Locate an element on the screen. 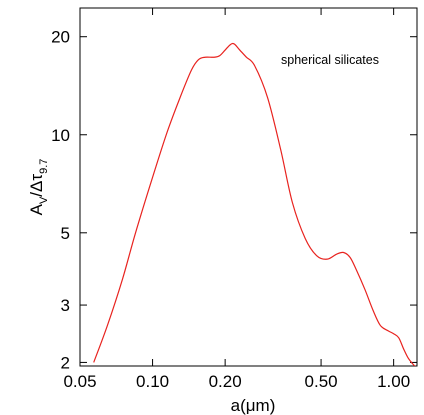 This screenshot has width=424, height=415. y-axis-title-sub2: 9.7 is located at coordinates (44, 166).